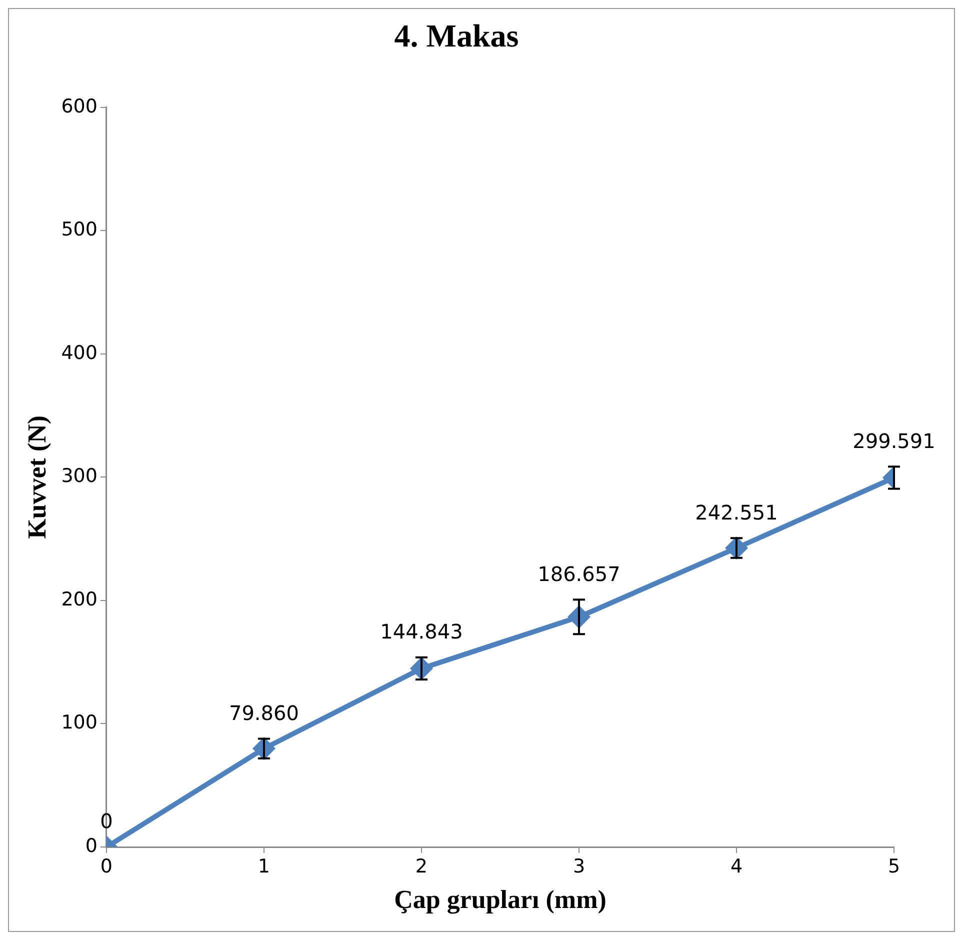 Image resolution: width=965 pixels, height=942 pixels. What do you see at coordinates (894, 440) in the screenshot?
I see `text: 299.591` at bounding box center [894, 440].